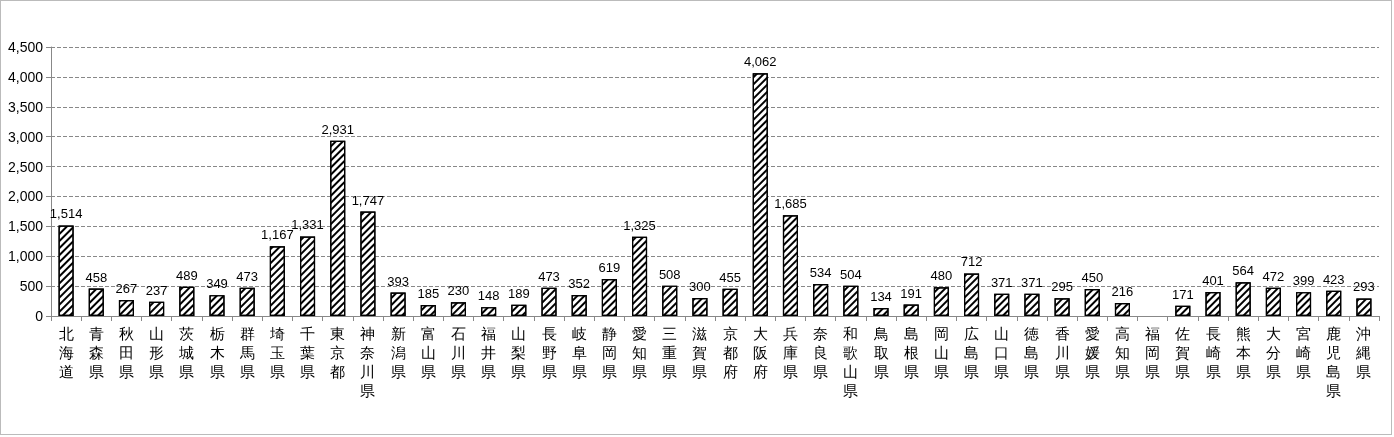  What do you see at coordinates (1273, 276) in the screenshot?
I see `data-label: 472` at bounding box center [1273, 276].